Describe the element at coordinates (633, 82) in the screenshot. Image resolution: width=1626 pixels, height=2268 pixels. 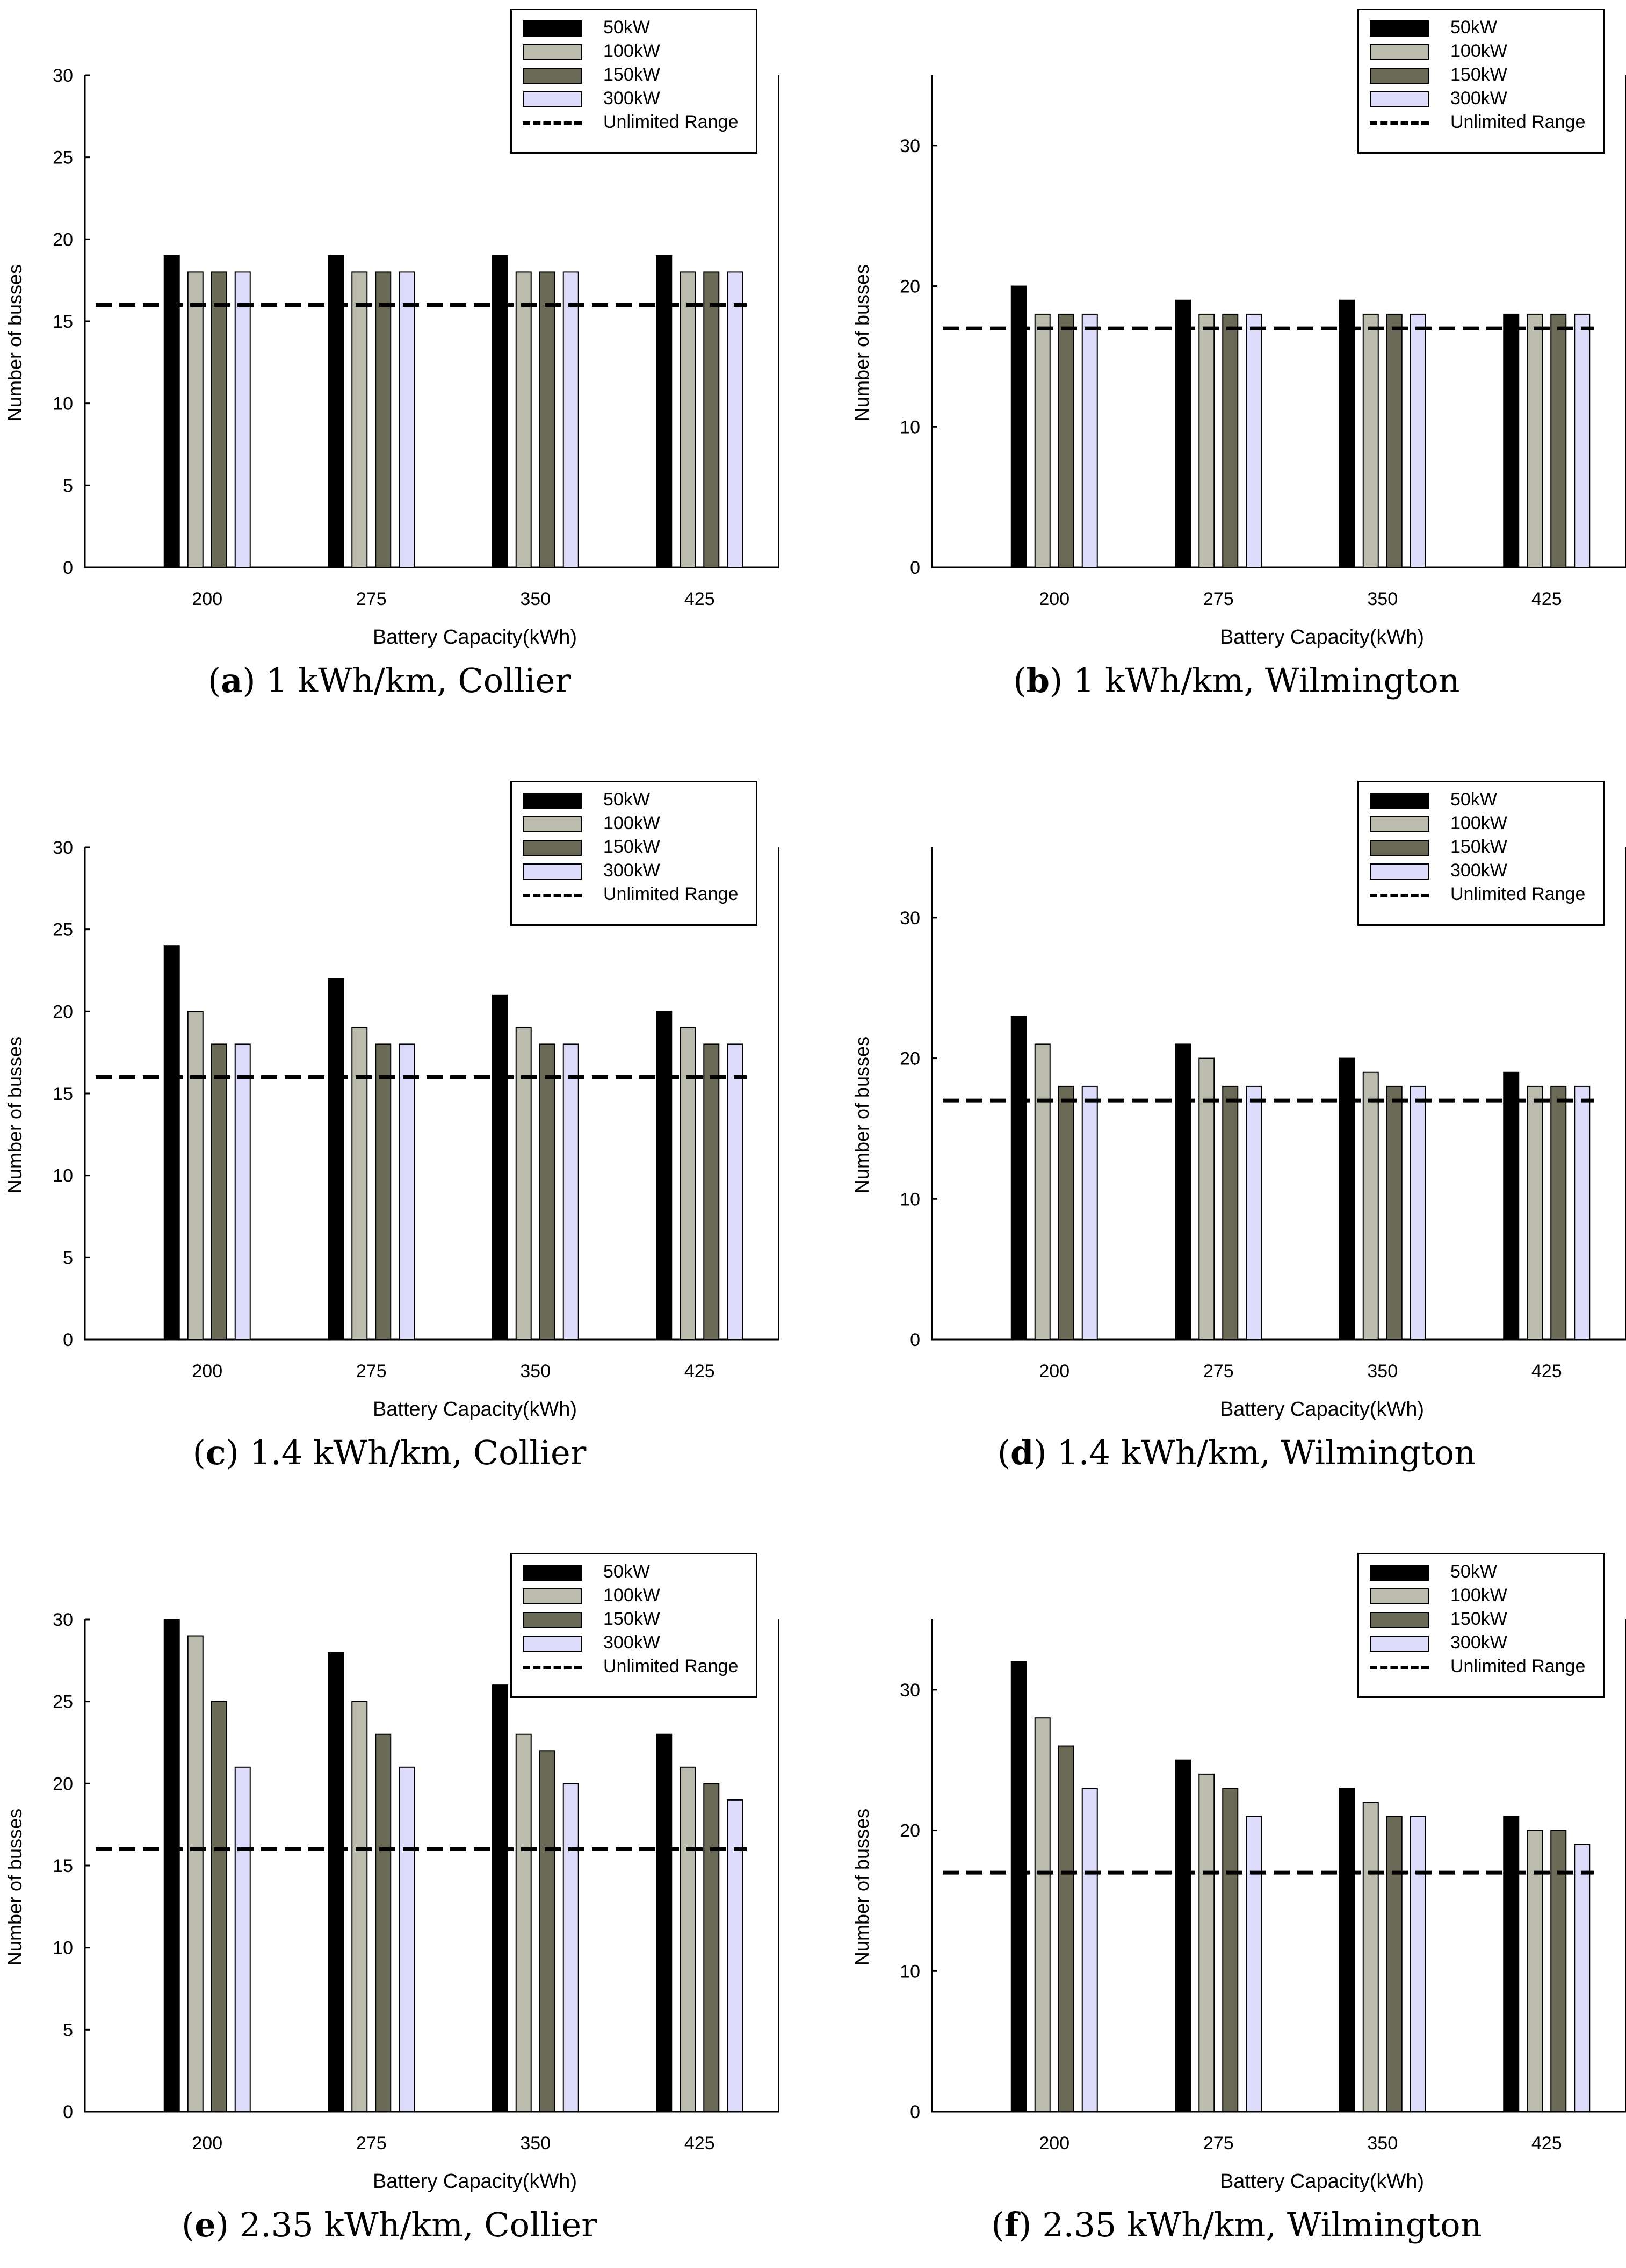
I see `legend: 50kW 100kW 150kW 300kW Unlimited Range` at that location.